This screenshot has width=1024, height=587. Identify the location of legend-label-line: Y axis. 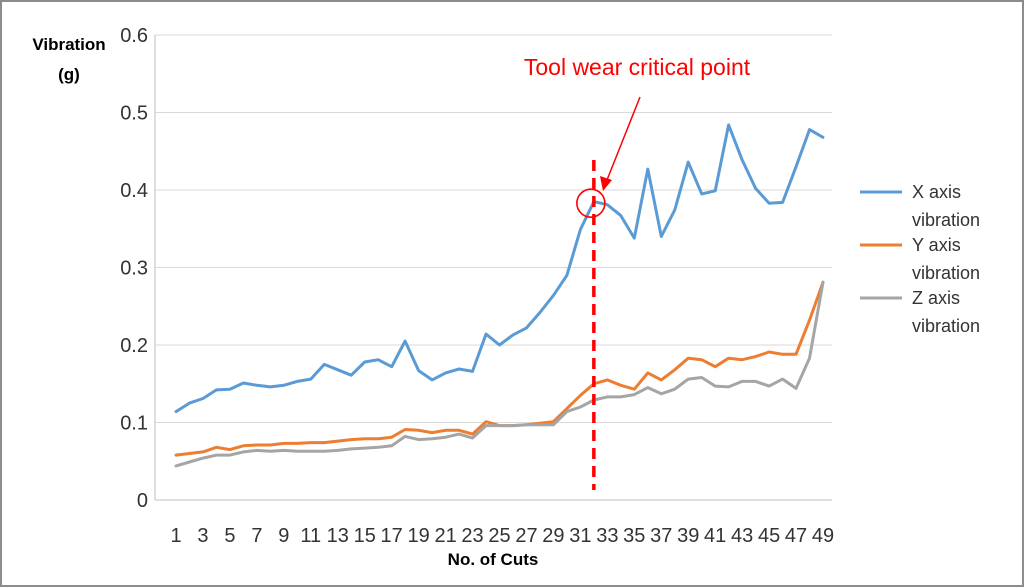
(936, 245).